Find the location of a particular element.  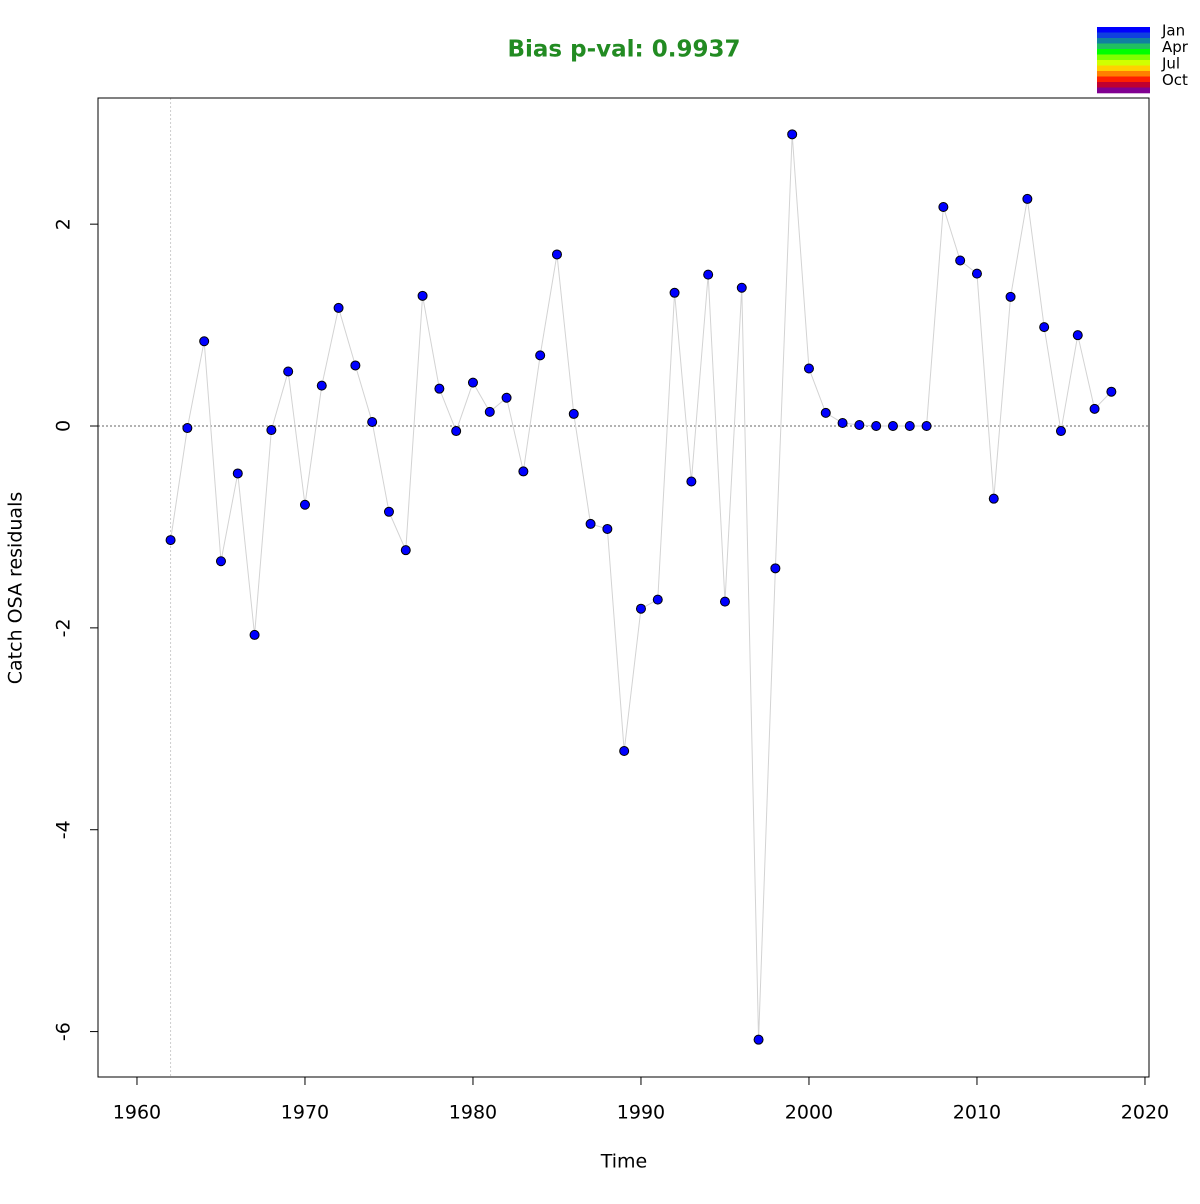

legend-label: Apr is located at coordinates (1175, 47).